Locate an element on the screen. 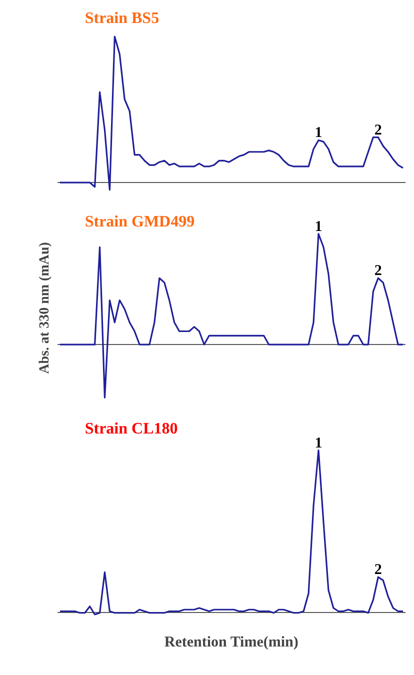 Image resolution: width=414 pixels, height=675 pixels. chart-title: Strain CL180 is located at coordinates (131, 429).